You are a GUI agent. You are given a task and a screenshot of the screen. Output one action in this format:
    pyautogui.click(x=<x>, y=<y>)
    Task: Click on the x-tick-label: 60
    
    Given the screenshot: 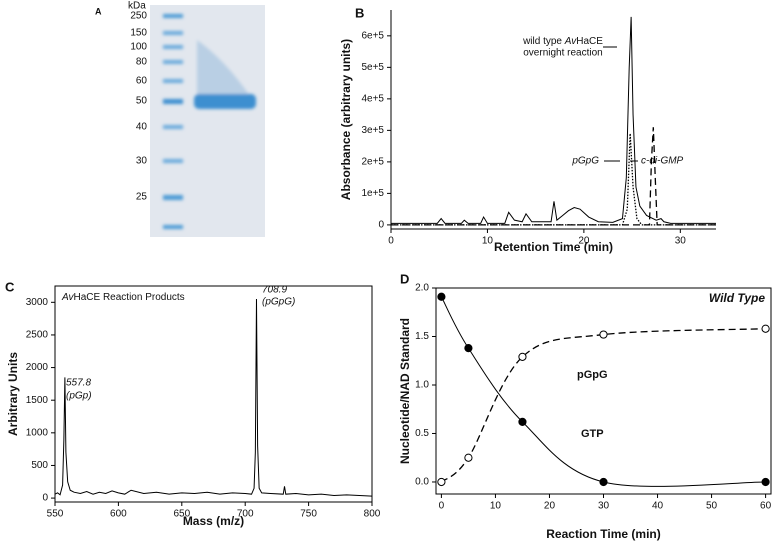 What is the action you would take?
    pyautogui.click(x=766, y=506)
    